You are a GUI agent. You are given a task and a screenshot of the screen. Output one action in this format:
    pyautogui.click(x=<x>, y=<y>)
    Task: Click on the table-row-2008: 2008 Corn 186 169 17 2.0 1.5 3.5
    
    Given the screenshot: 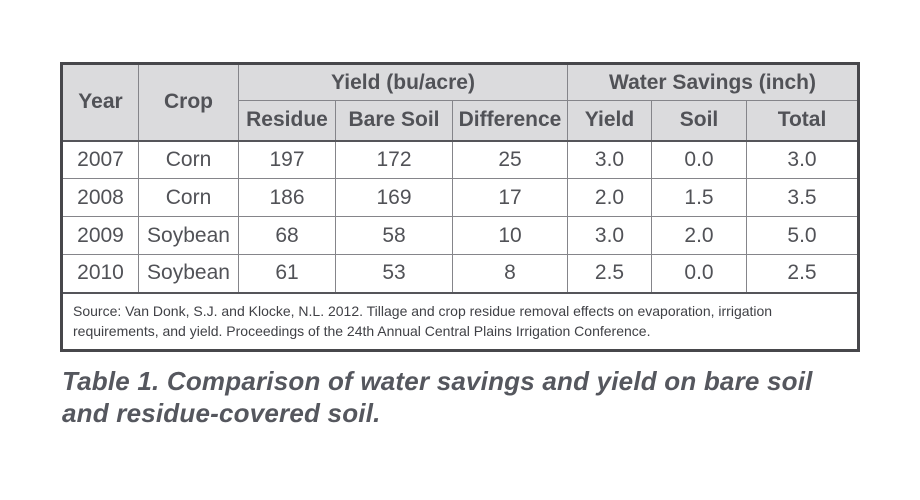 What is the action you would take?
    pyautogui.click(x=460, y=197)
    